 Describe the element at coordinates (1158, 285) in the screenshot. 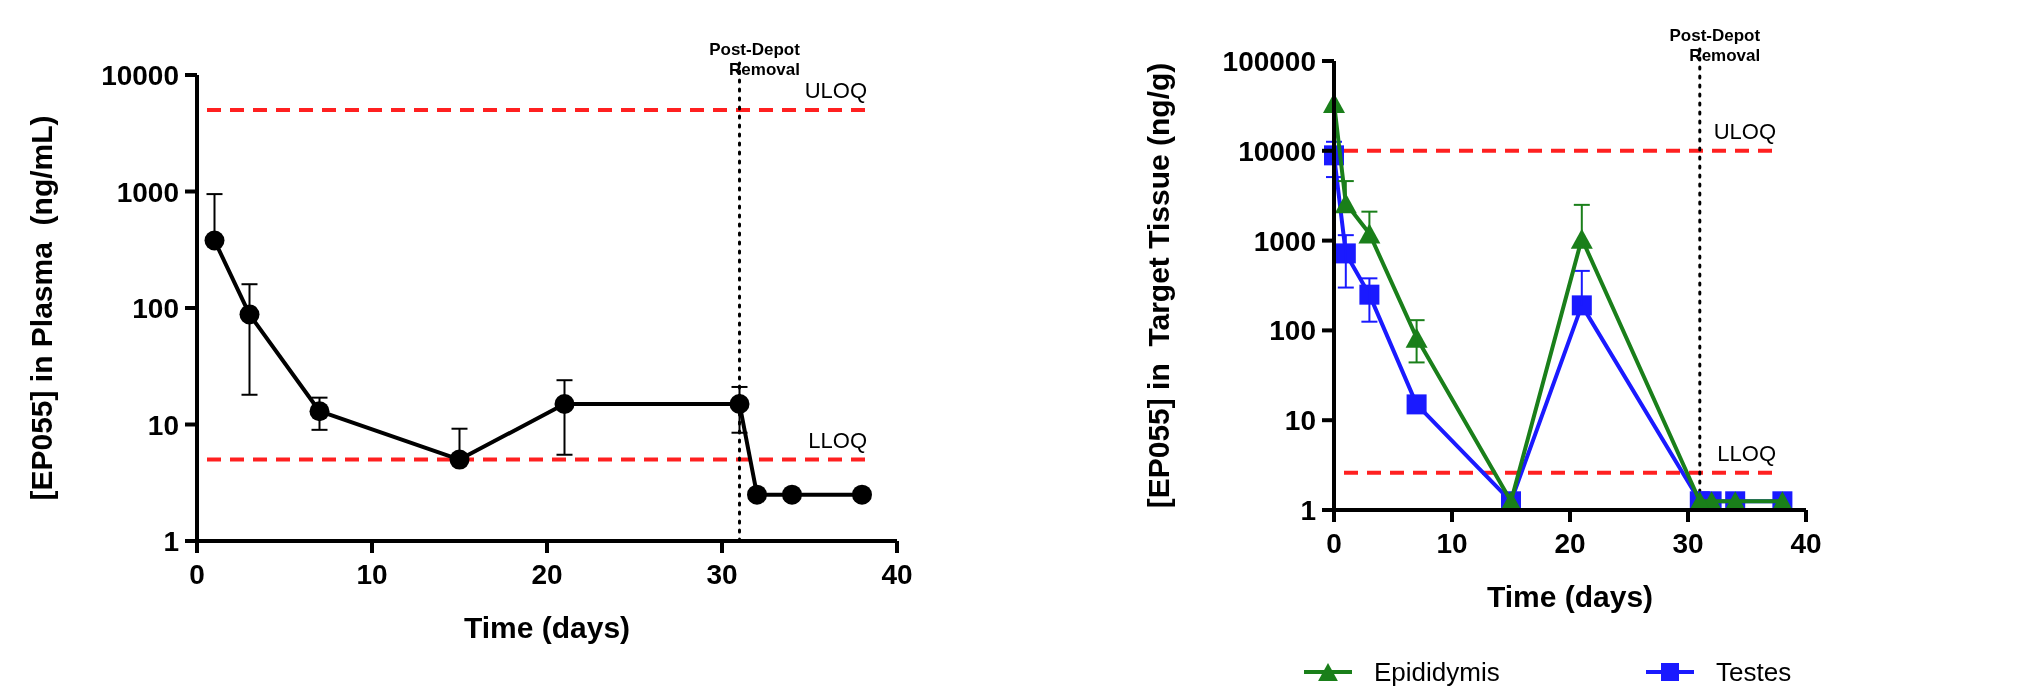

I see `y-axis-title: [EP055] in Target Tissue (ng/g)` at that location.